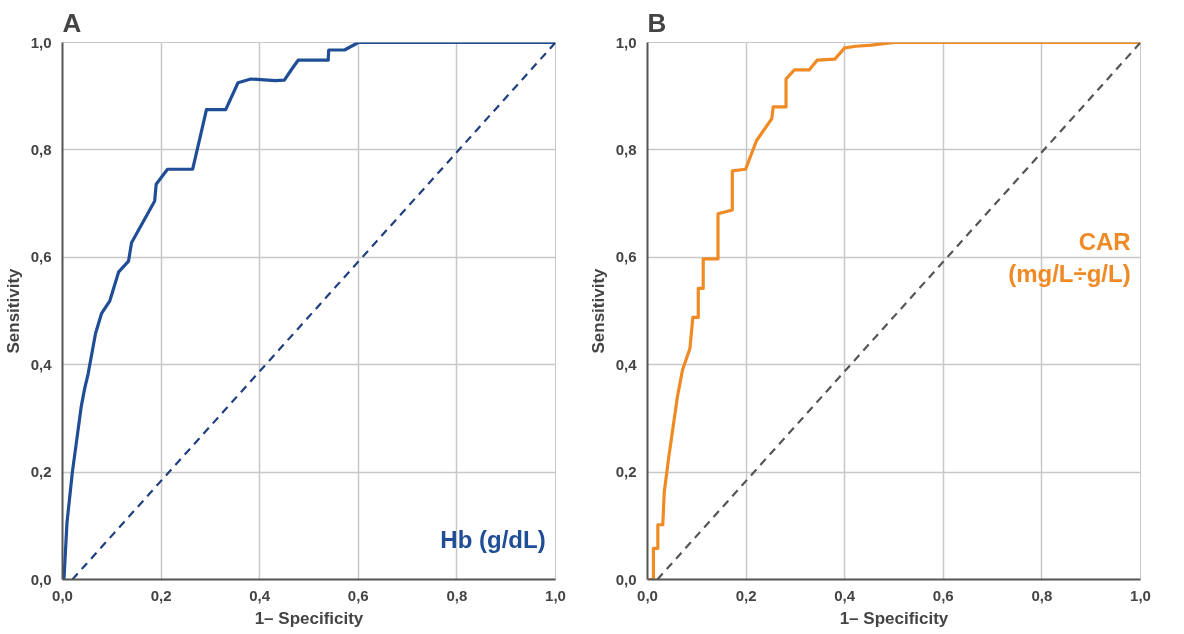 The height and width of the screenshot is (634, 1184). What do you see at coordinates (72, 22) in the screenshot?
I see `chart-title: A` at bounding box center [72, 22].